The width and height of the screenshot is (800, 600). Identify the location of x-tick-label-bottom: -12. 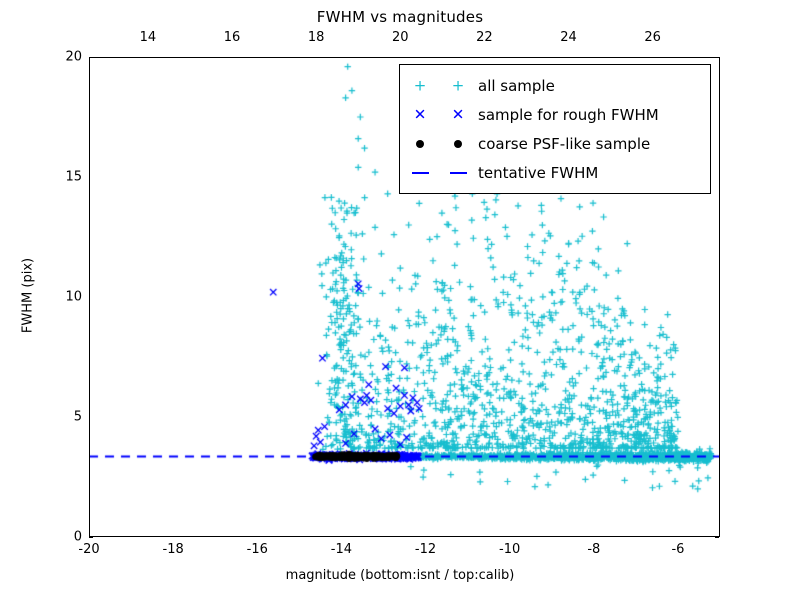
(425, 549).